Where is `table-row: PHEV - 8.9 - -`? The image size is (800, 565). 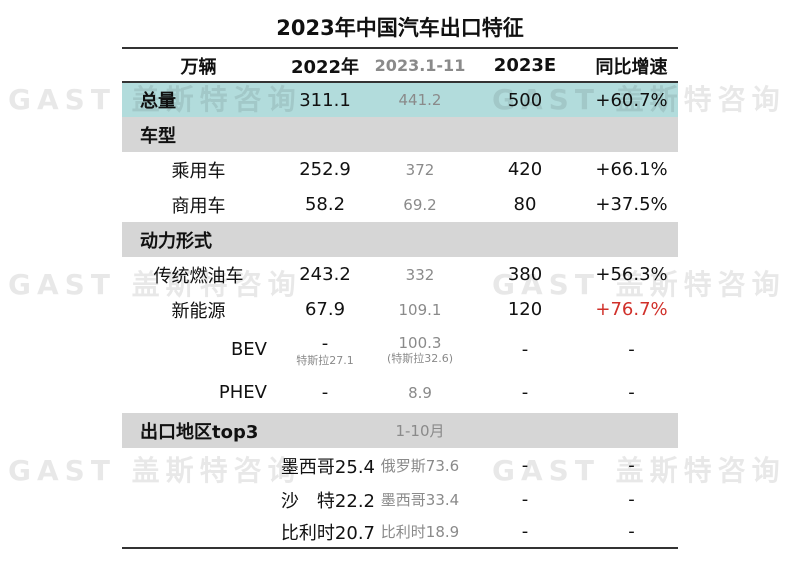 table-row: PHEV - 8.9 - - is located at coordinates (400, 392).